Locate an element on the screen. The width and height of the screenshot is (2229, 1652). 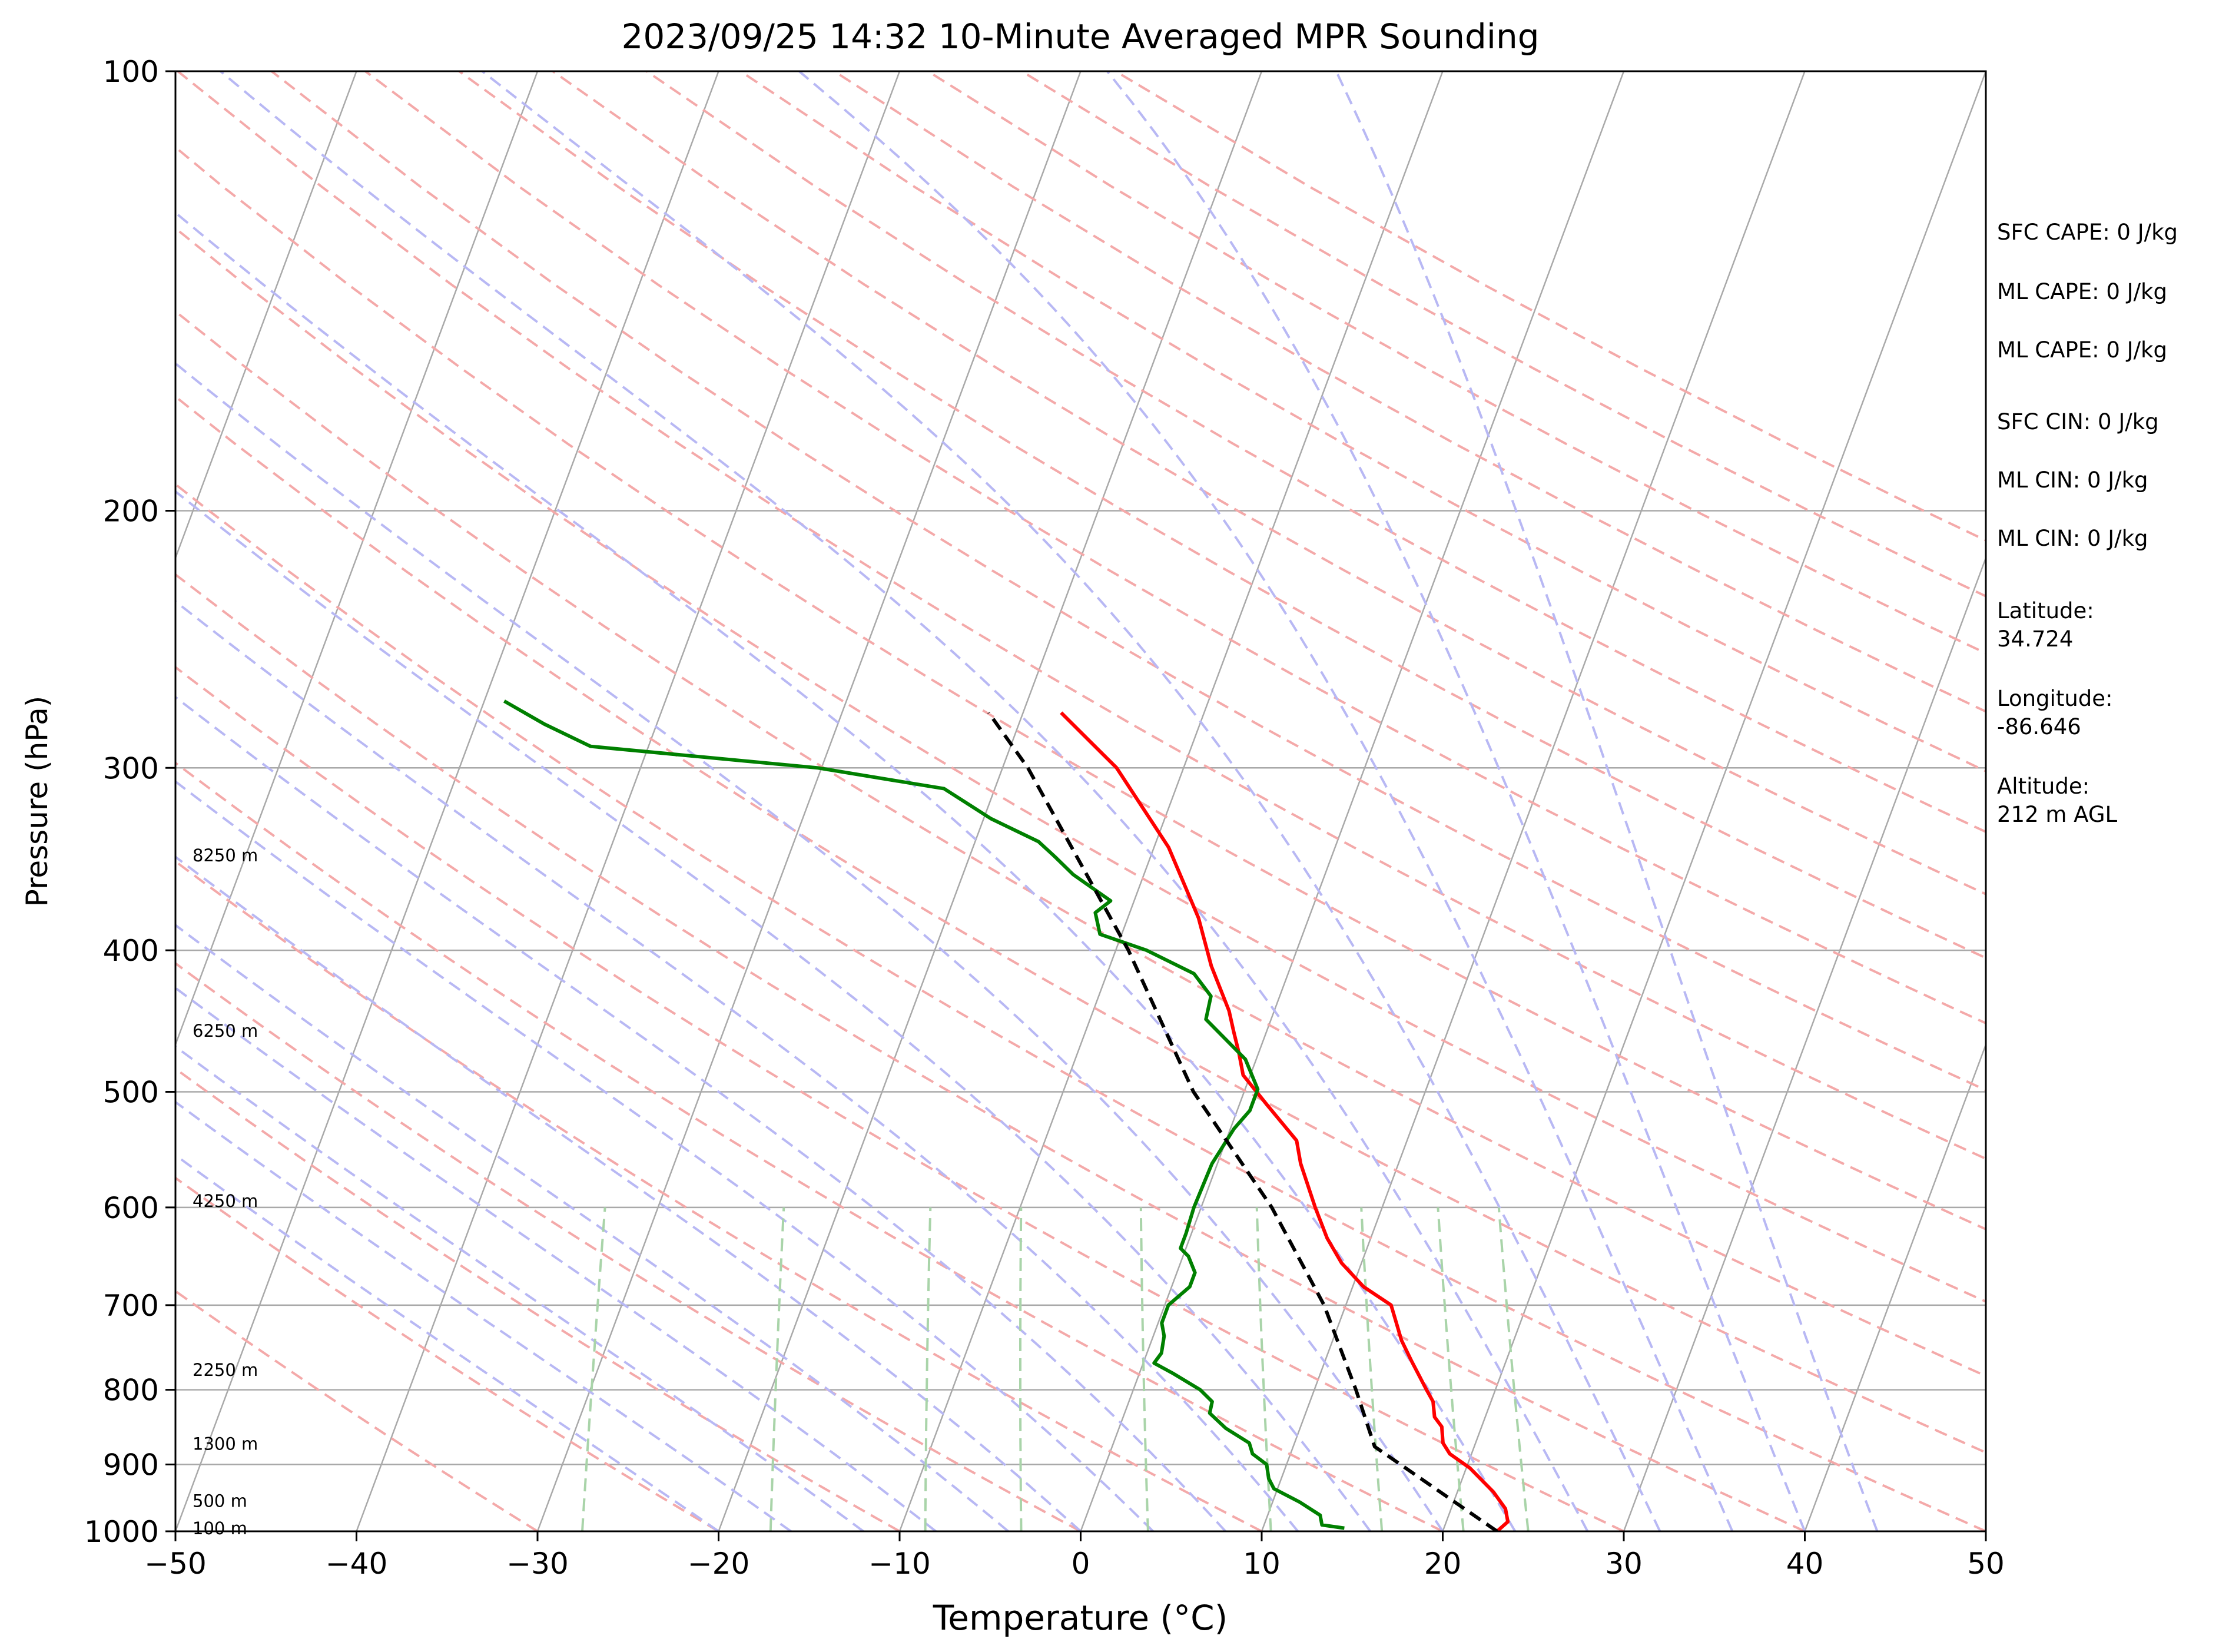
longitude-value: -86.646 is located at coordinates (2039, 726).